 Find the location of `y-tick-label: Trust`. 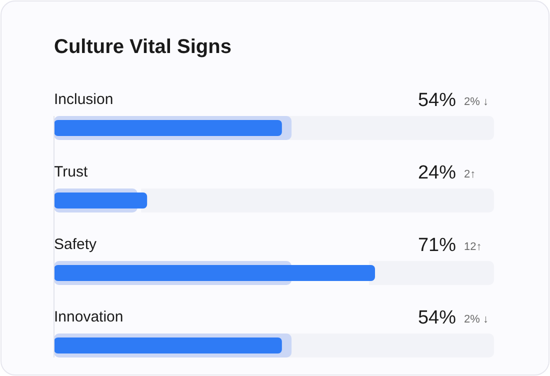

y-tick-label: Trust is located at coordinates (71, 172).